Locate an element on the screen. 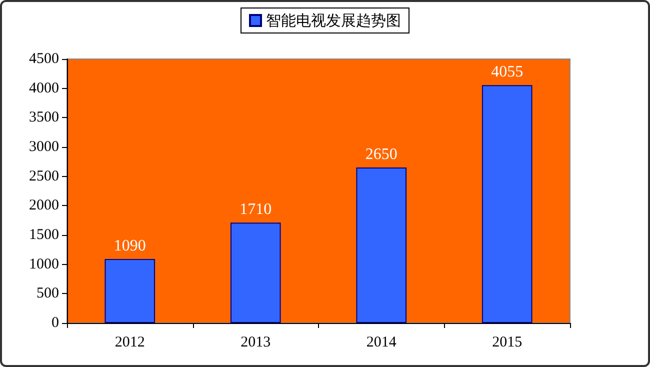 The height and width of the screenshot is (367, 650). x-tick-label: 2012 is located at coordinates (129, 342).